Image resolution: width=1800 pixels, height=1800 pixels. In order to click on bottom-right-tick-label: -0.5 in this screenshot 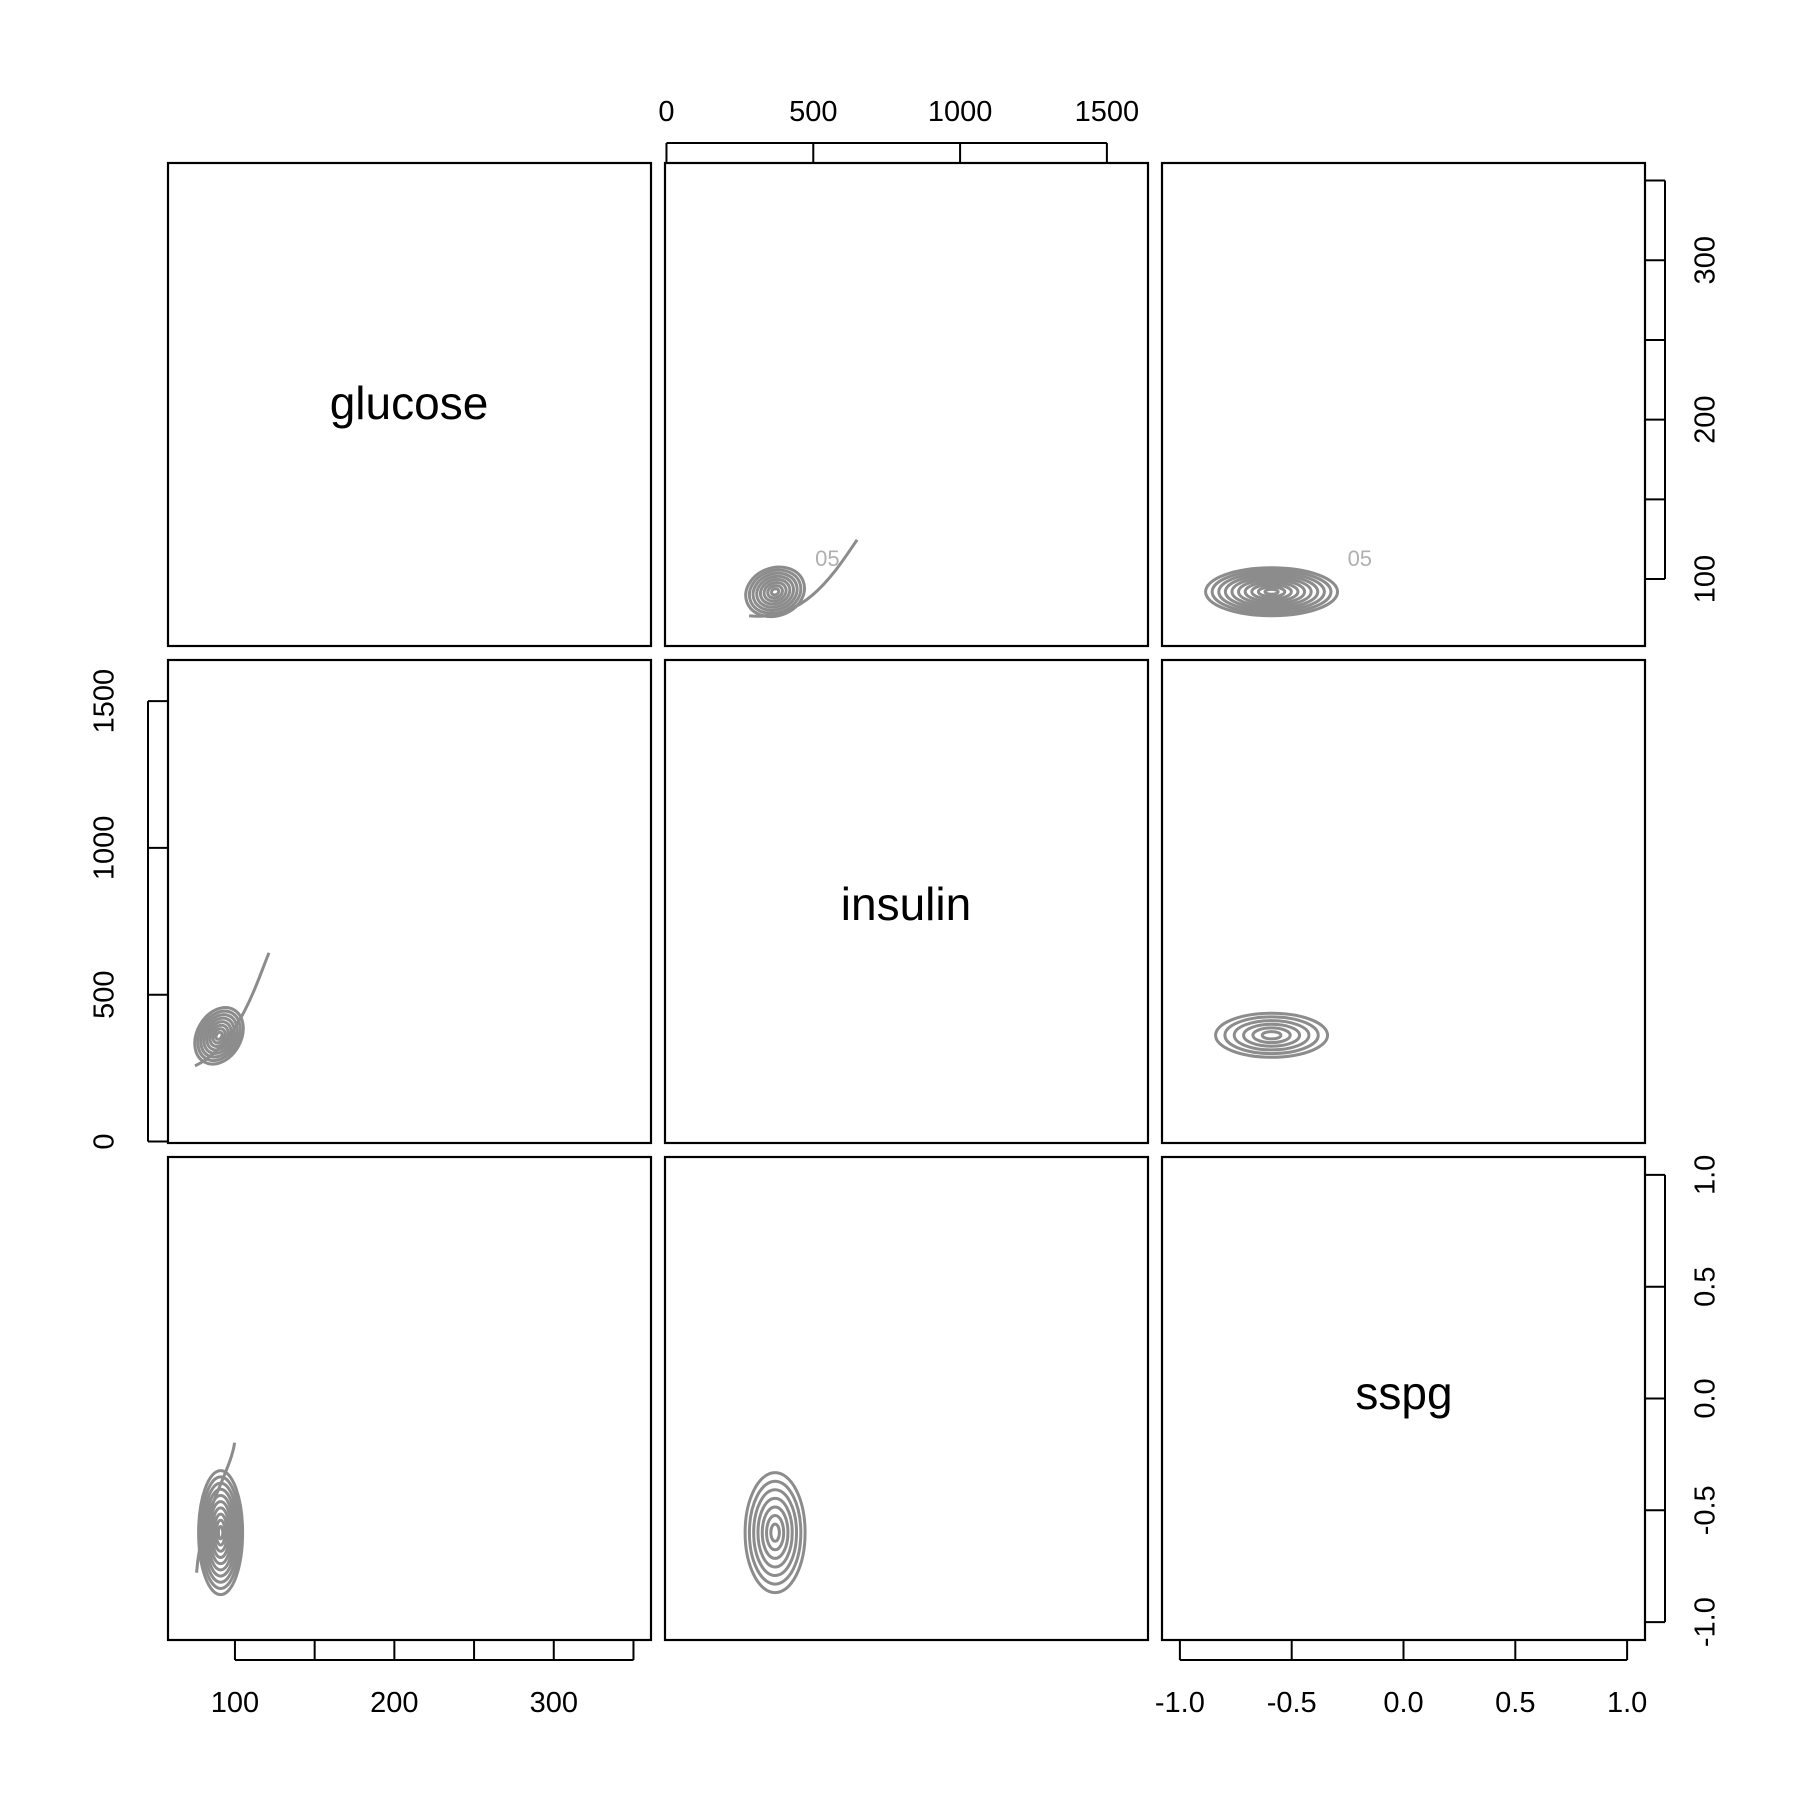, I will do `click(1292, 1703)`.